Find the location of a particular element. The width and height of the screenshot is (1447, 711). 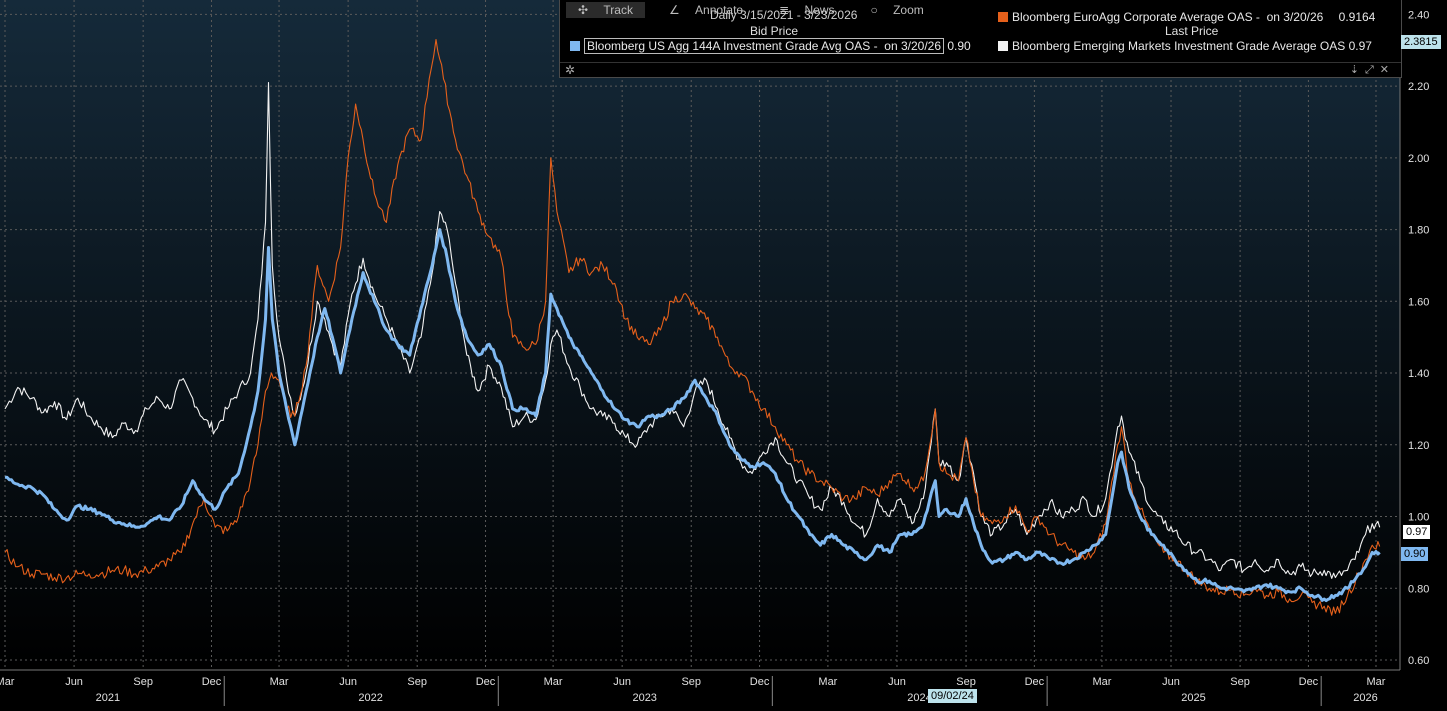

us-agg-date: on 3/20/26 is located at coordinates (912, 46).